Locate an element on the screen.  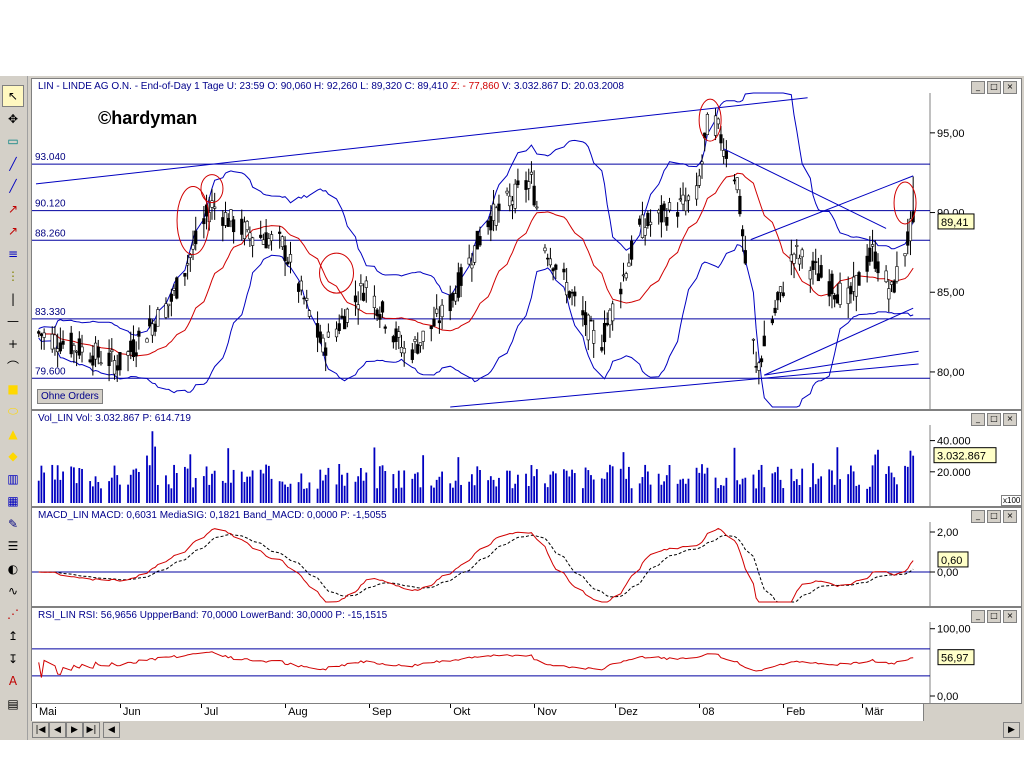
square-icon: ■ is located at coordinates (13, 388).